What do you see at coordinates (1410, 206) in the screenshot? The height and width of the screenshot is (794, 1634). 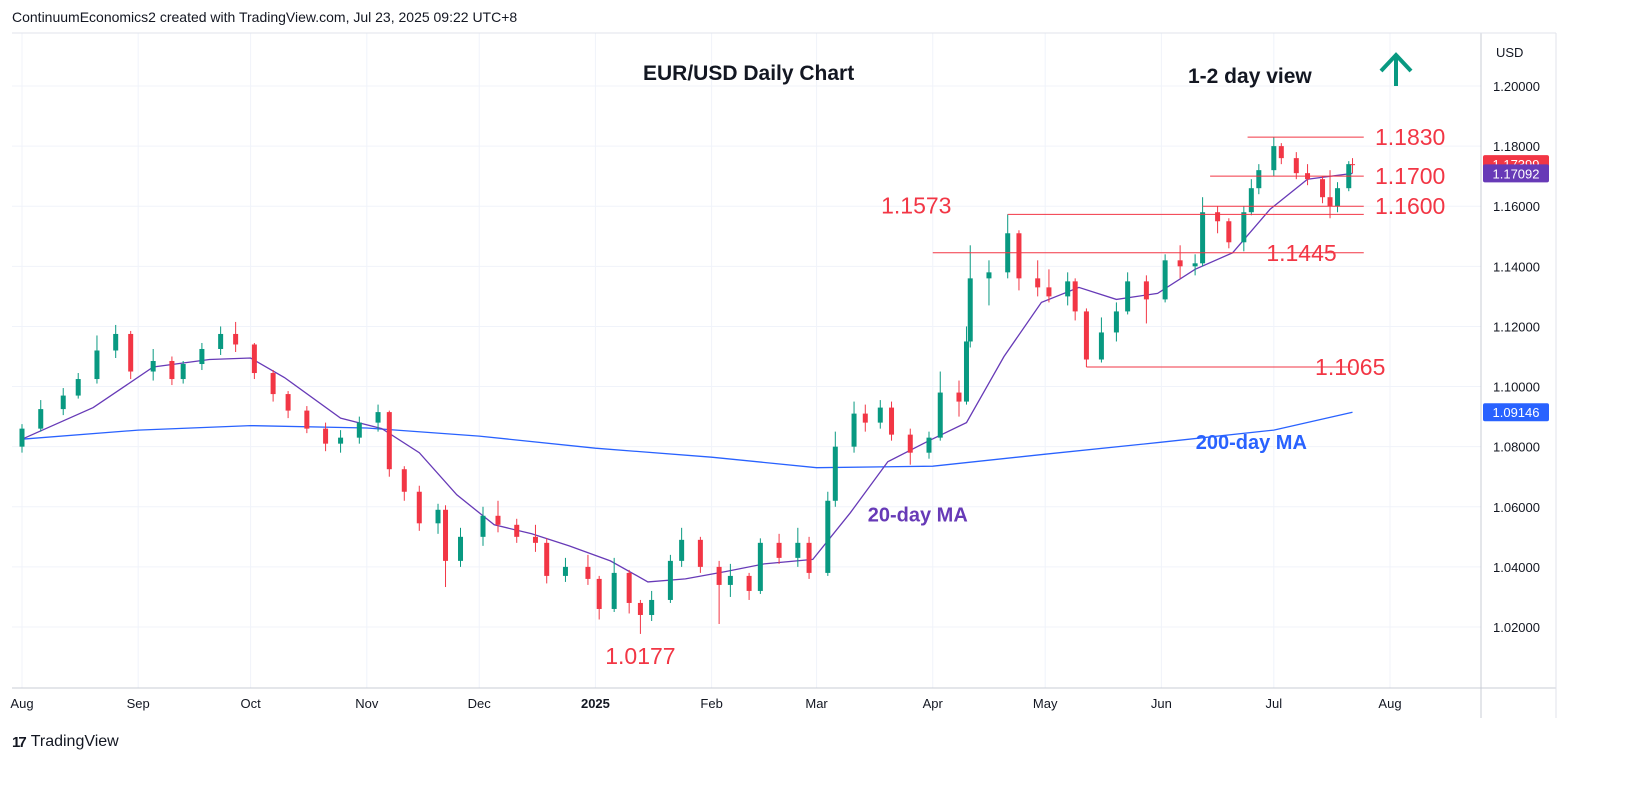 I see `level-label: 1.1600` at bounding box center [1410, 206].